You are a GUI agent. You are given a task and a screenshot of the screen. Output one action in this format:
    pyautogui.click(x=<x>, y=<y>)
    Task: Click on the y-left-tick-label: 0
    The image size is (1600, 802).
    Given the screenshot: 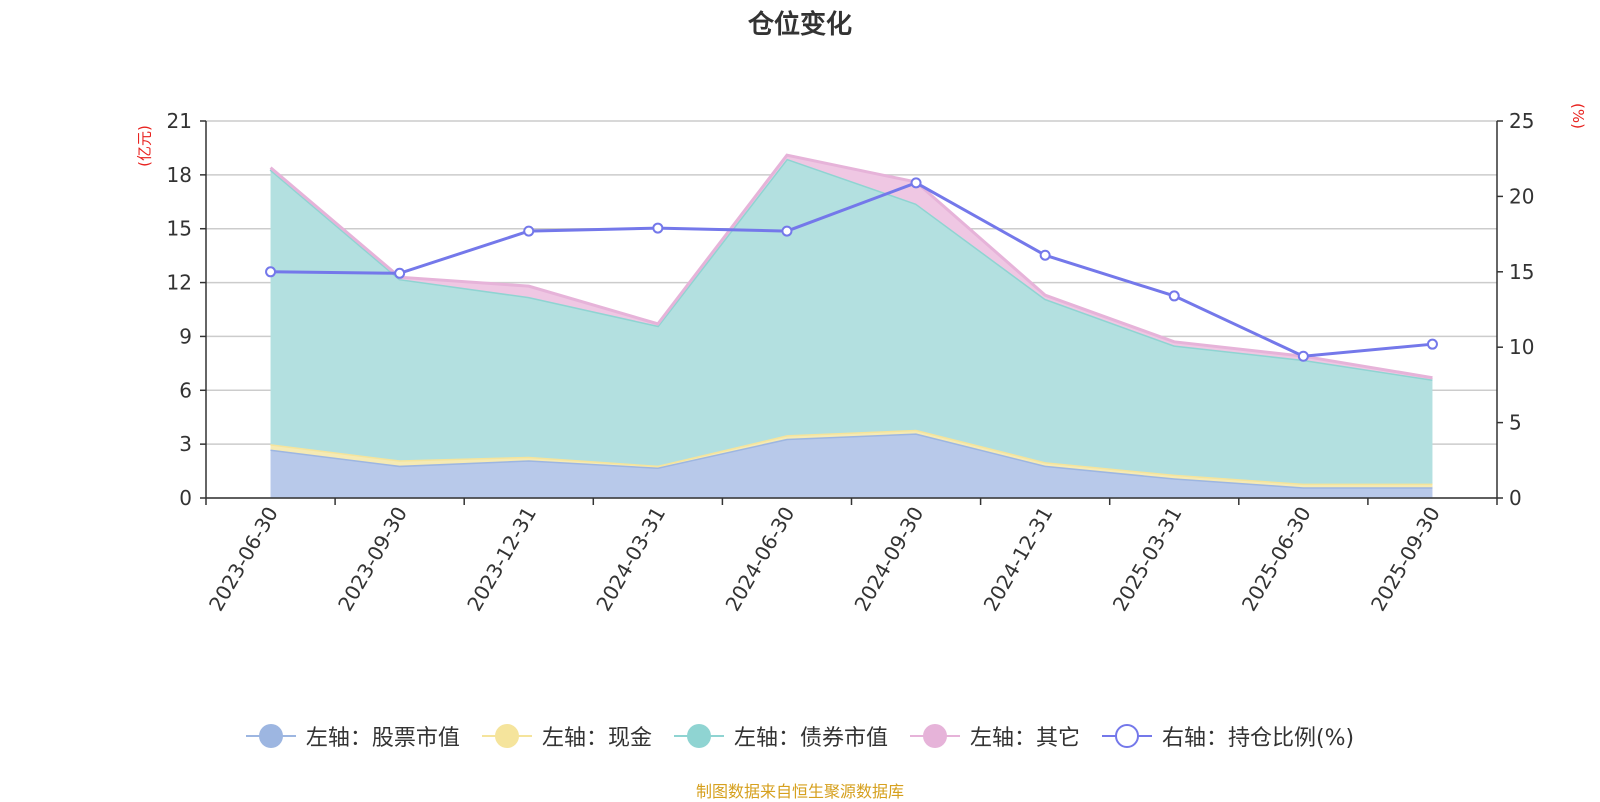 What is the action you would take?
    pyautogui.click(x=185, y=498)
    